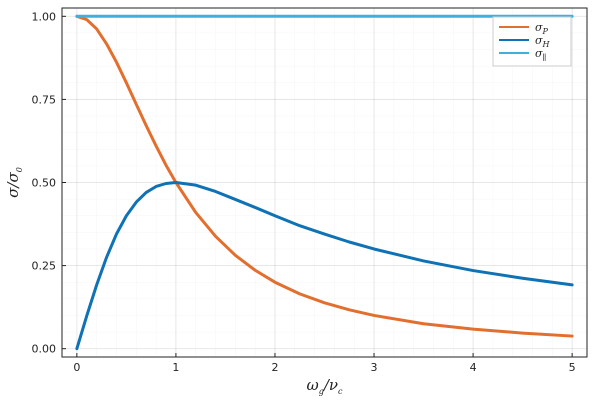 Image resolution: width=600 pixels, height=400 pixels. Describe the element at coordinates (175, 367) in the screenshot. I see `x-tick-label: 1` at that location.